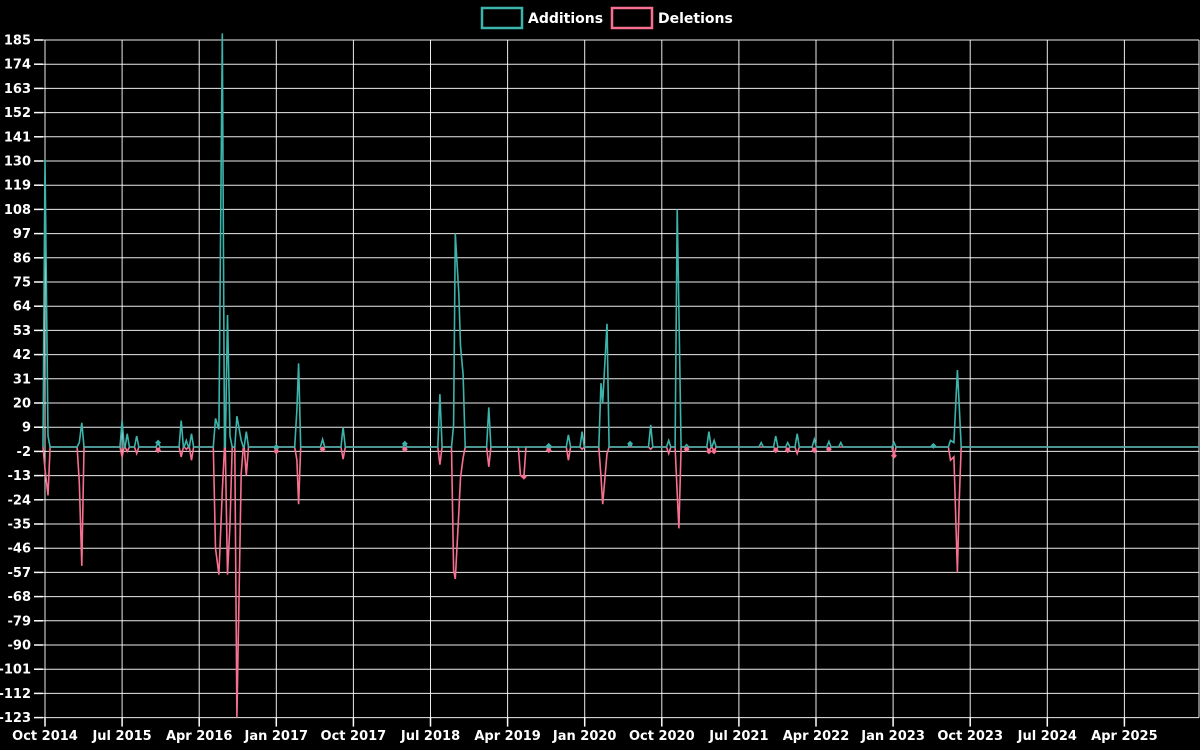 Image resolution: width=1200 pixels, height=750 pixels. What do you see at coordinates (24, 452) in the screenshot?
I see `y-tick-label: -2` at bounding box center [24, 452].